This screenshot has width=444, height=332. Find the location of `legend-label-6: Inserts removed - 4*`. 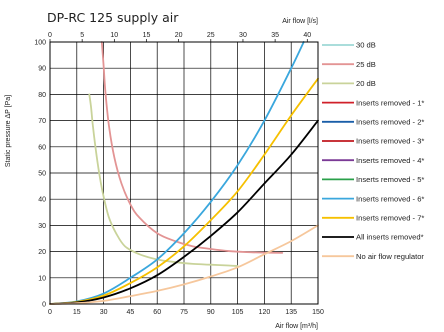

legend-label-6: Inserts removed - 4* is located at coordinates (390, 160).